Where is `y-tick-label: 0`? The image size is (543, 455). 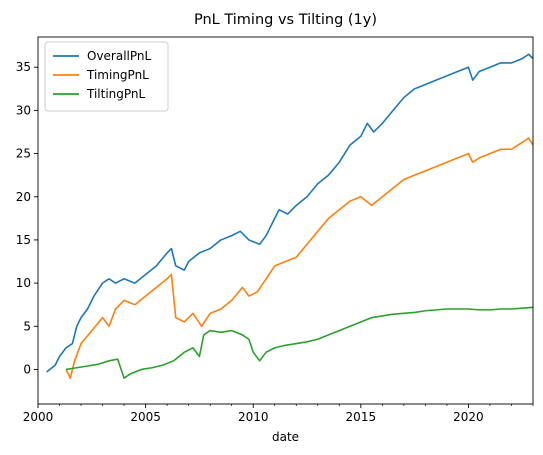 y-tick-label: 0 is located at coordinates (27, 369).